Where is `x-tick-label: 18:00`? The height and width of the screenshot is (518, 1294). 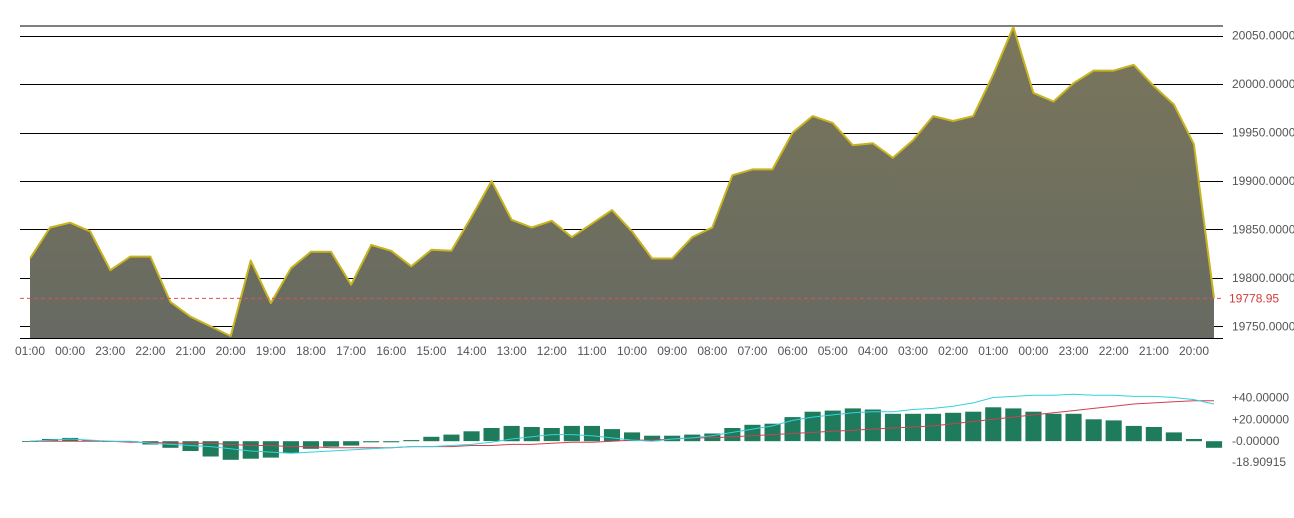 x-tick-label: 18:00 is located at coordinates (311, 351).